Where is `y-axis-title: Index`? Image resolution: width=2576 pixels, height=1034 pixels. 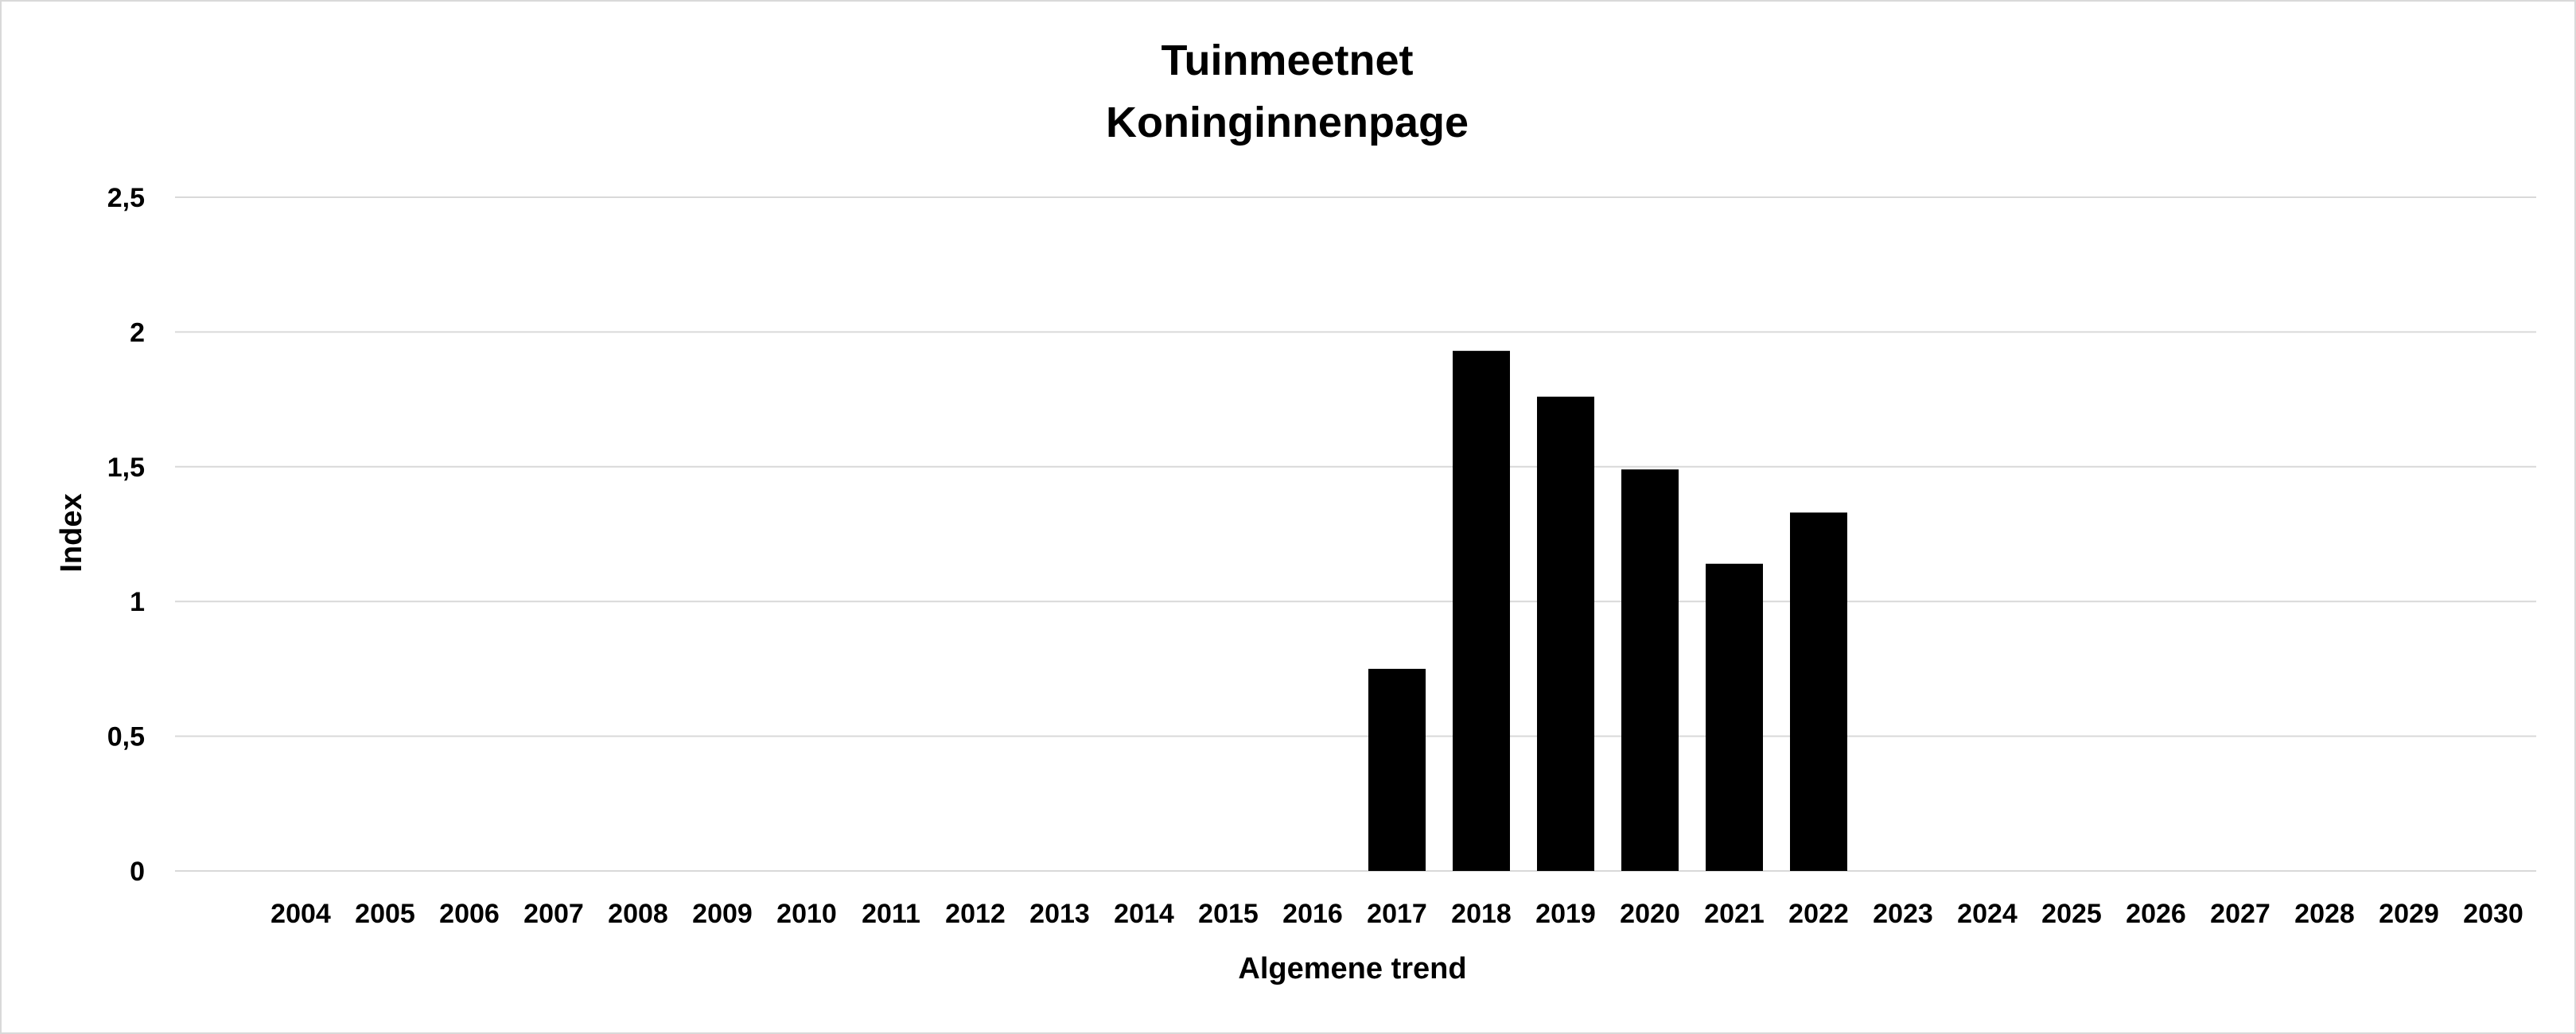 y-axis-title: Index is located at coordinates (71, 532).